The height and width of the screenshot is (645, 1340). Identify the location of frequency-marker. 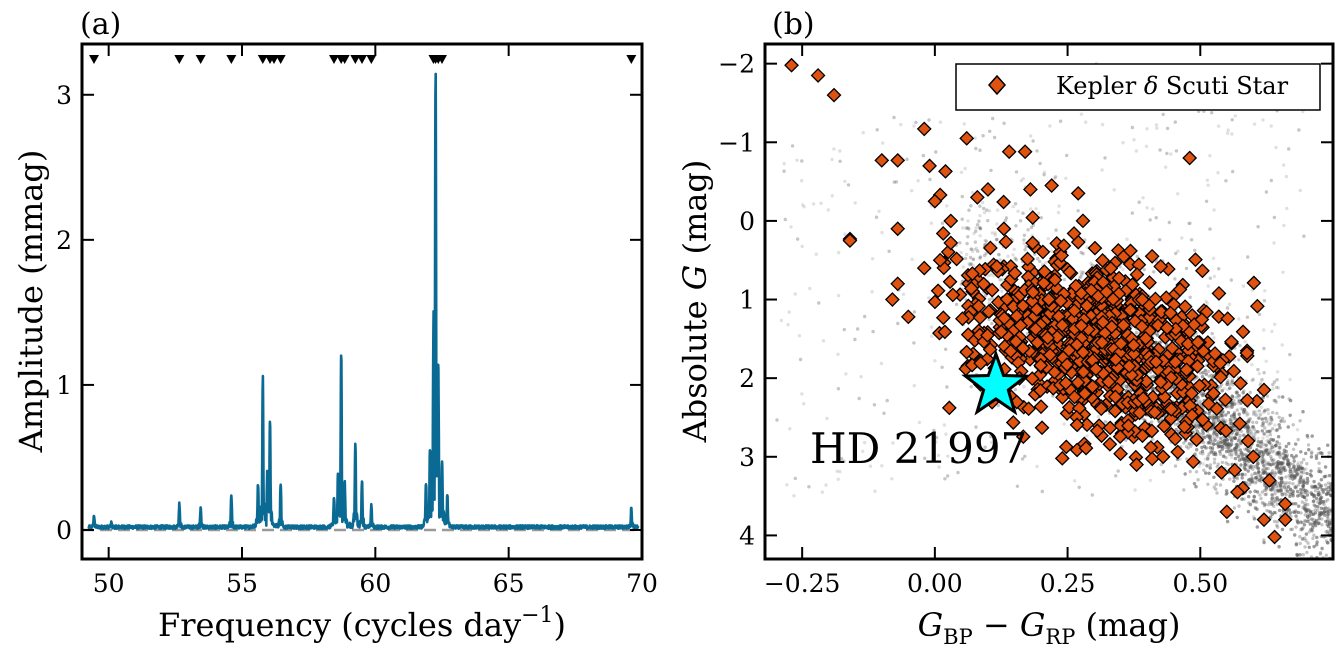
(334, 59).